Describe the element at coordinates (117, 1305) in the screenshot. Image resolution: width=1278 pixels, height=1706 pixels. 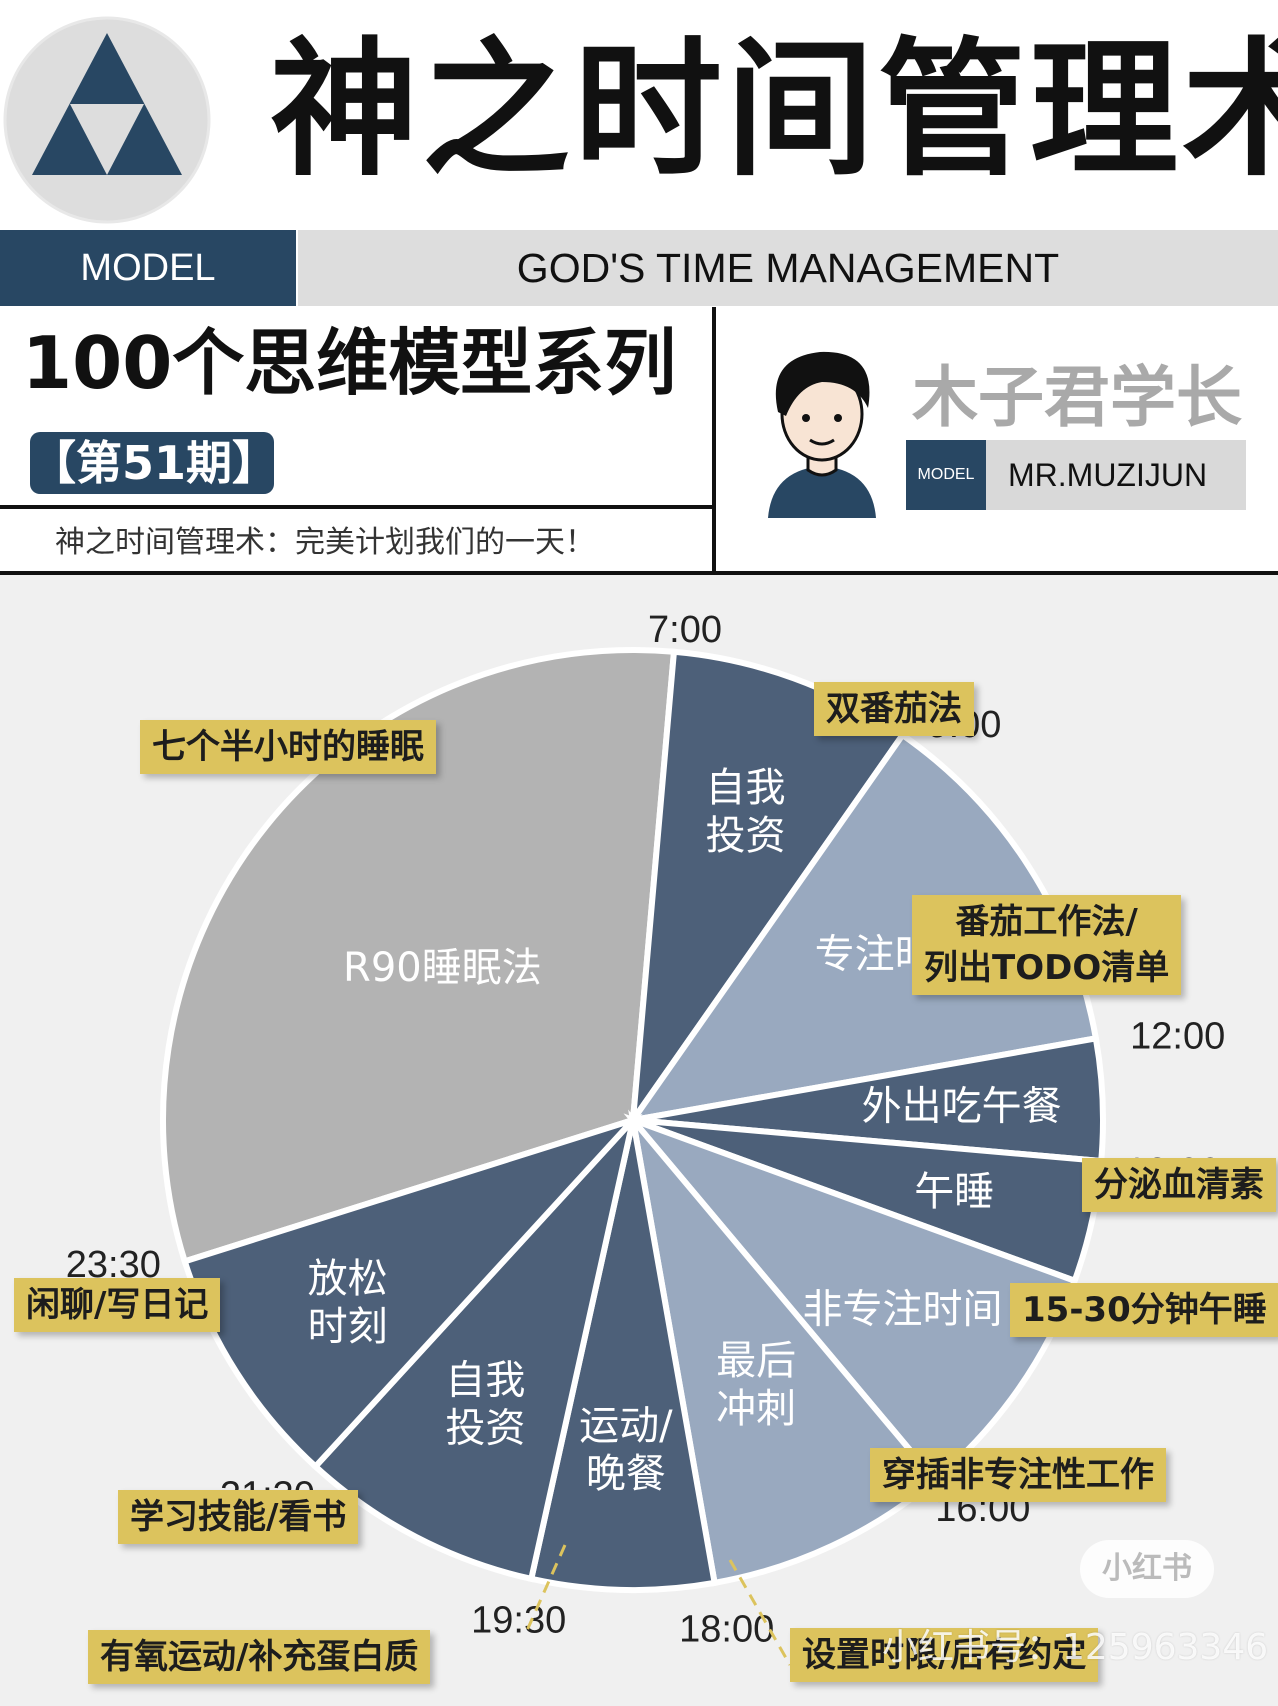
I see `callout-note: 闲聊/写日记` at that location.